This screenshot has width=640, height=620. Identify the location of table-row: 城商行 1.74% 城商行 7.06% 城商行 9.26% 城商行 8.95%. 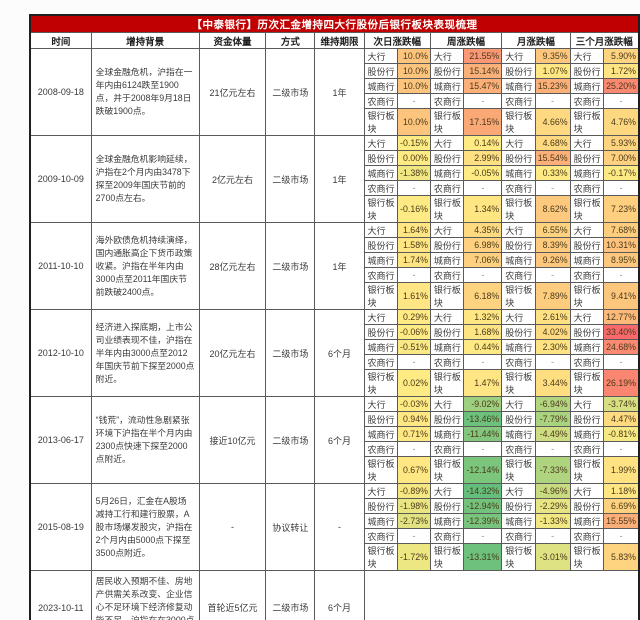
(335, 260).